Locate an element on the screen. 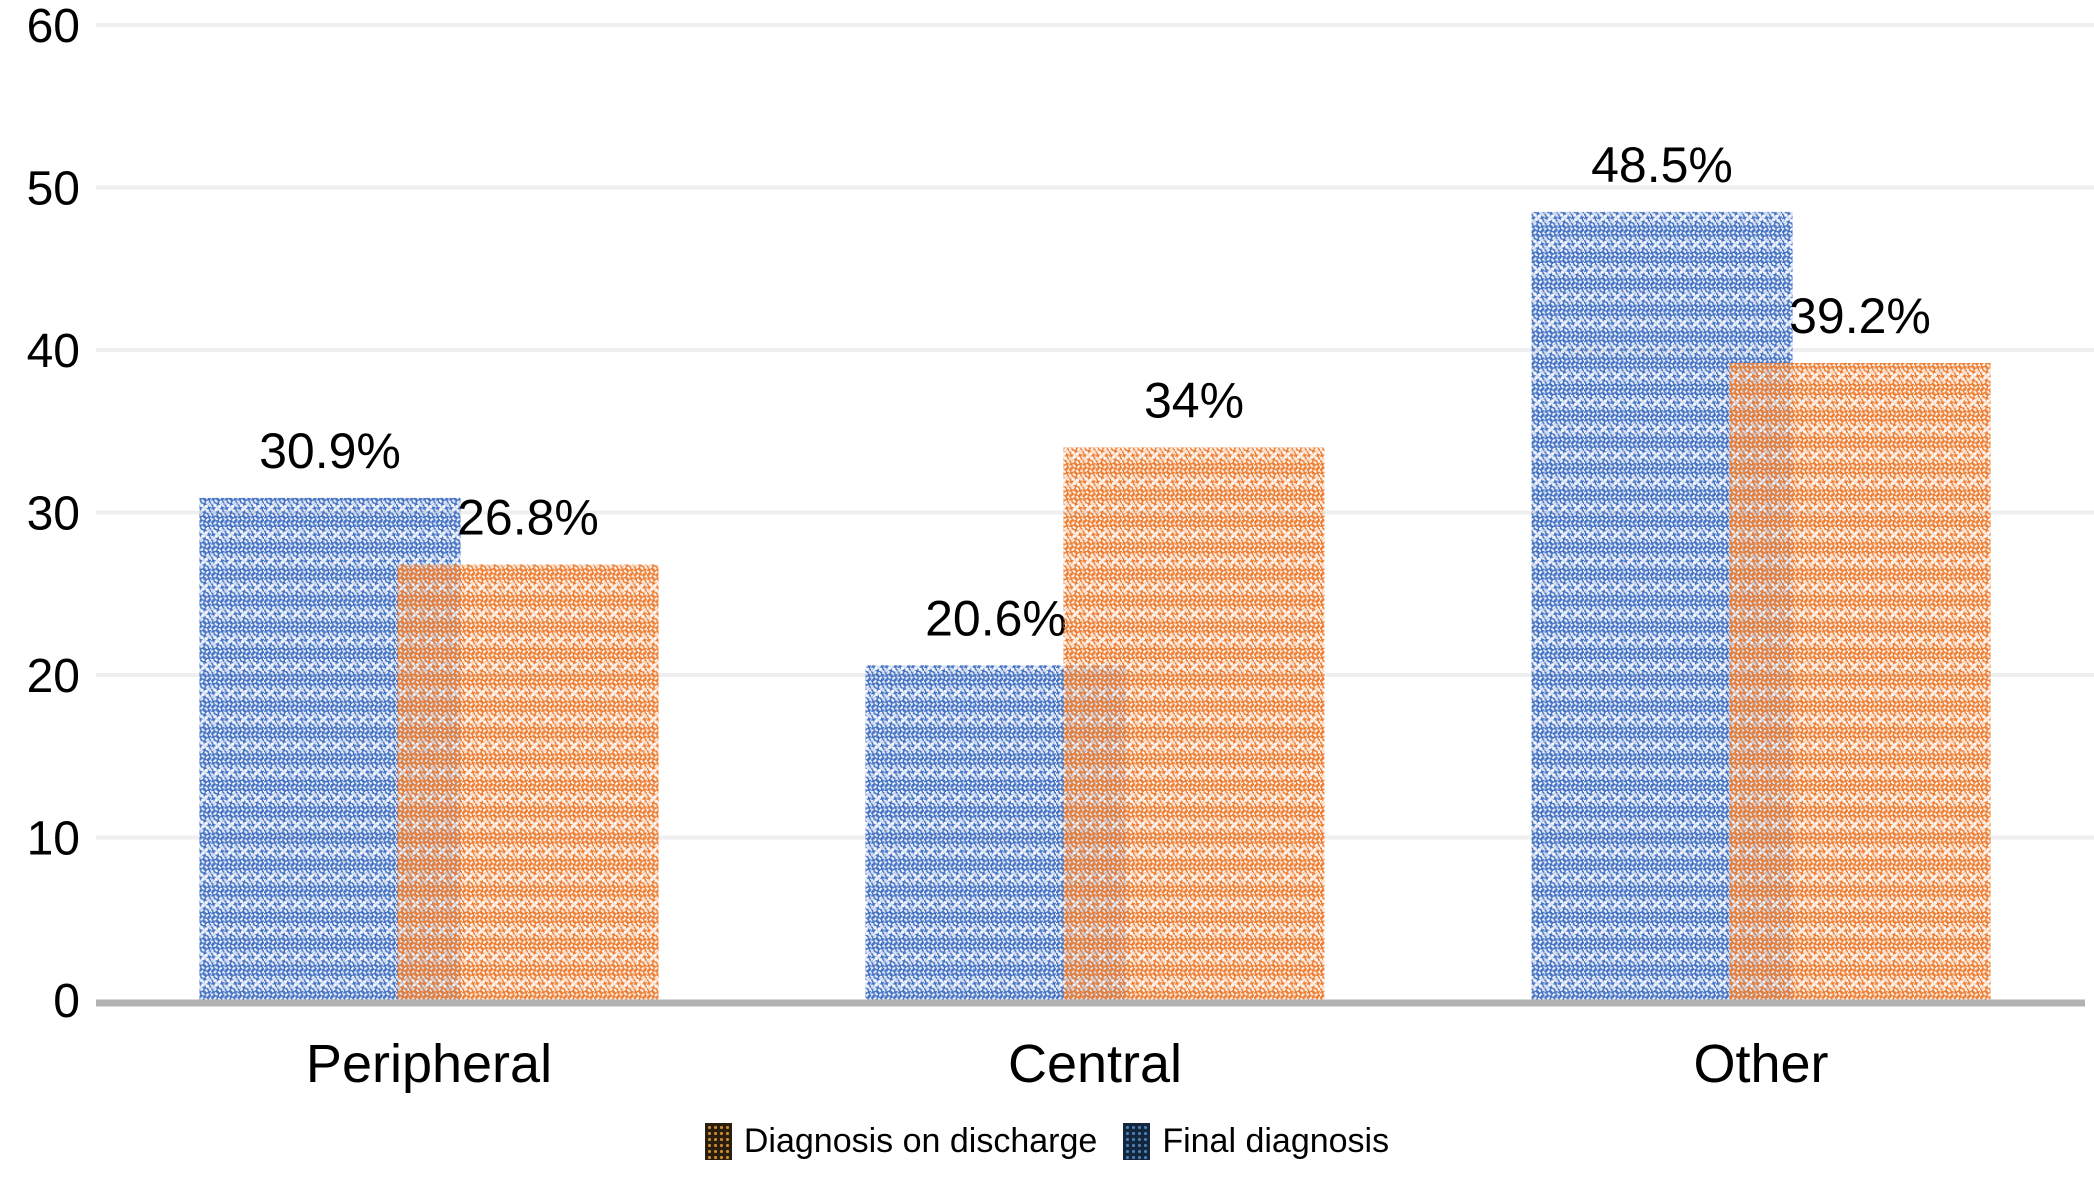 This screenshot has width=2094, height=1185. legend-swatch-final-diagnosis is located at coordinates (1137, 1141).